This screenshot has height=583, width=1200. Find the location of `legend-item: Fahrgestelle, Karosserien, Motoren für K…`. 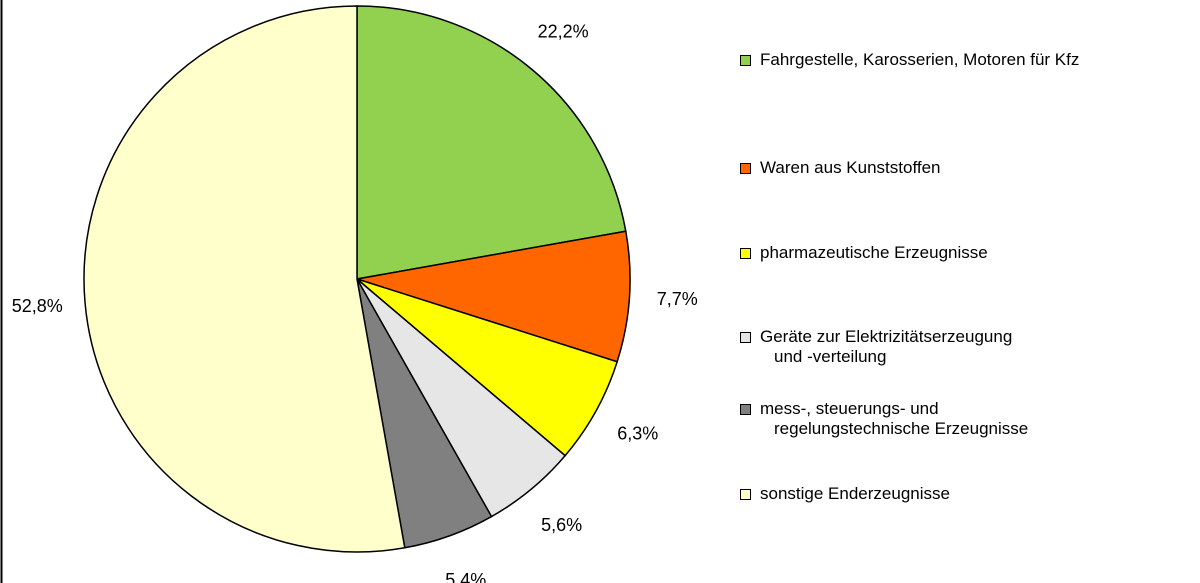

legend-item: Fahrgestelle, Karosserien, Motoren für K… is located at coordinates (908, 60).